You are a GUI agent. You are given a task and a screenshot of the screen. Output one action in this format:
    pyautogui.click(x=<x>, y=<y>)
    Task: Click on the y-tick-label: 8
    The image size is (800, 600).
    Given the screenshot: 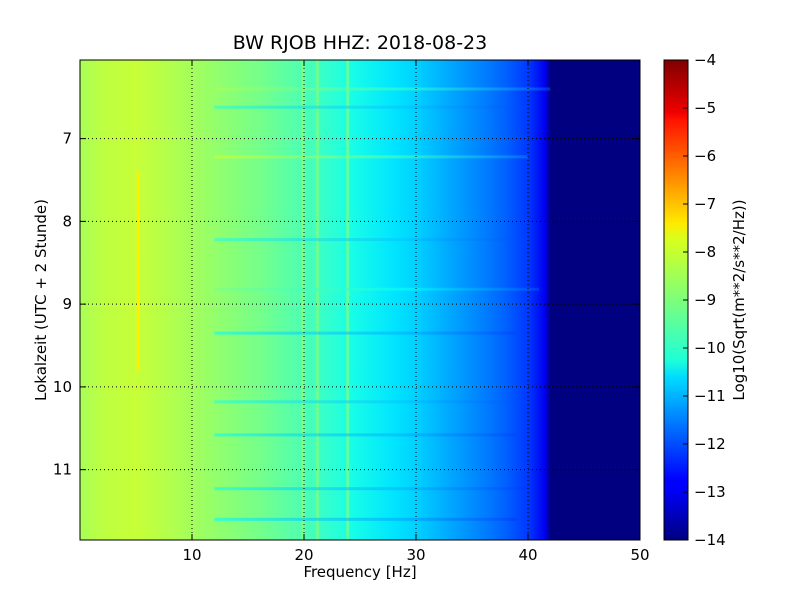 What is the action you would take?
    pyautogui.click(x=67, y=221)
    